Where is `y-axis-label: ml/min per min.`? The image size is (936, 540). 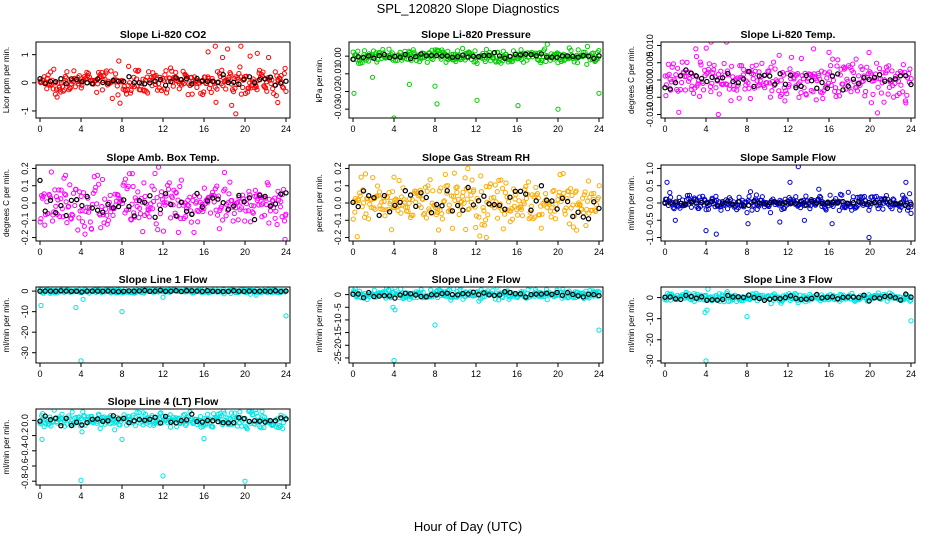
y-axis-label: ml/min per min. is located at coordinates (6, 325).